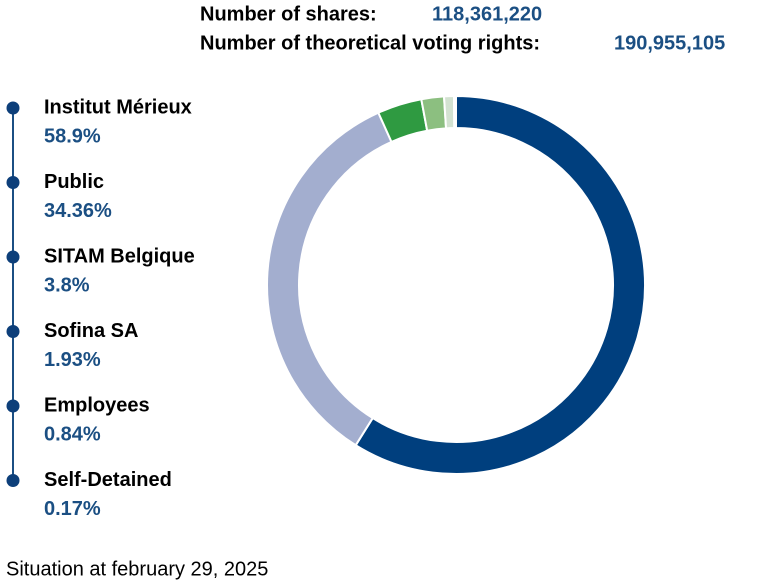 This screenshot has width=762, height=588. Describe the element at coordinates (137, 569) in the screenshot. I see `footnote: Situation at february 29, 2025` at that location.